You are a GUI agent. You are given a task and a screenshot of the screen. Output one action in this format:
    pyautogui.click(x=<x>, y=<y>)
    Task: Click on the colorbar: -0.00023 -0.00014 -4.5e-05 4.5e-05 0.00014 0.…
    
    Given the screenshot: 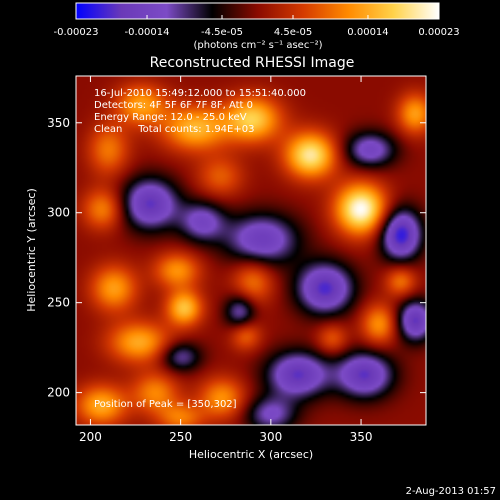 What is the action you would take?
    pyautogui.click(x=257, y=26)
    